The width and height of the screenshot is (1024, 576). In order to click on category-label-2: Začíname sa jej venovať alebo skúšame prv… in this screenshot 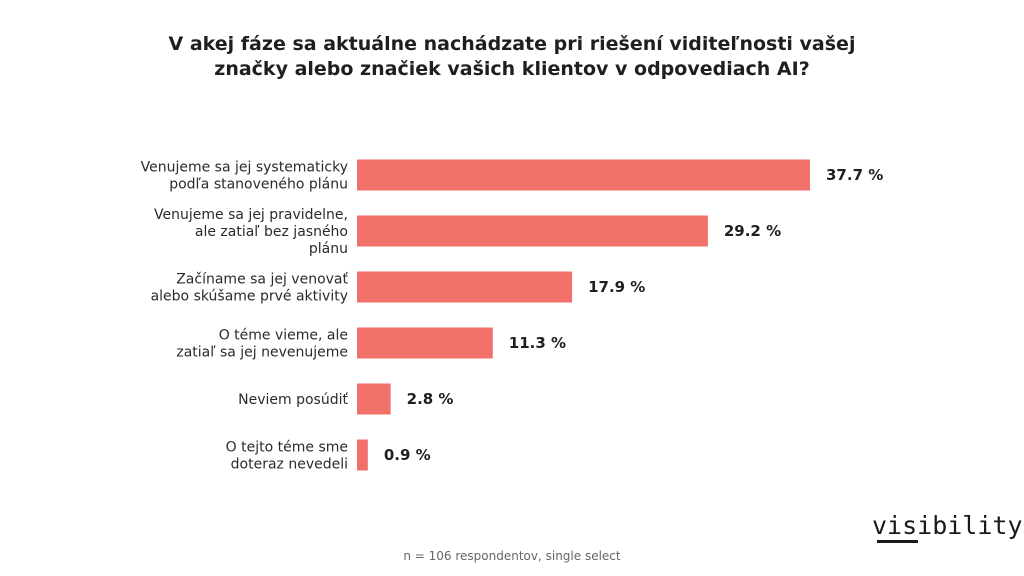, I will do `click(250, 288)`.